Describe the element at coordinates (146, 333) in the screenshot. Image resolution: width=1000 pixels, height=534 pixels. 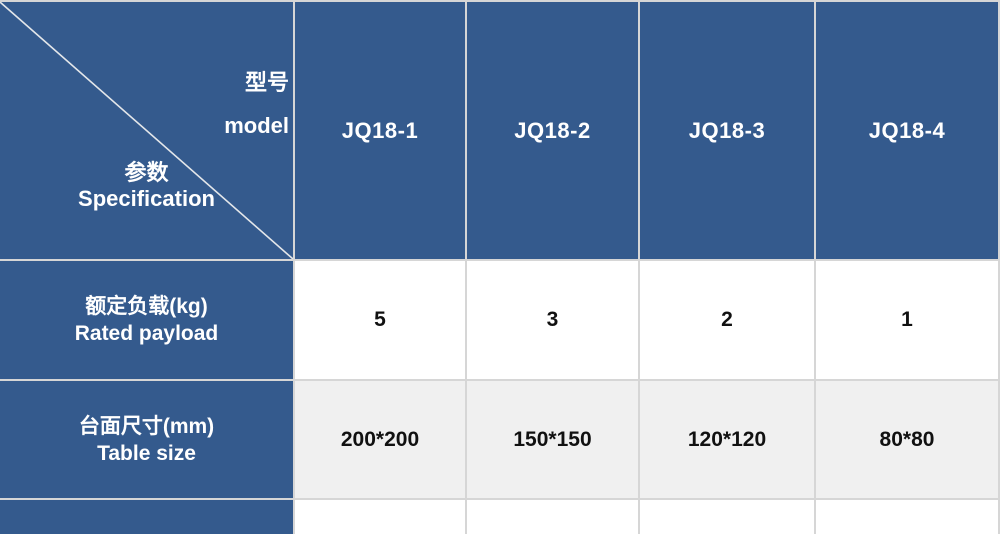
I see `row-label-en: Rated payload` at that location.